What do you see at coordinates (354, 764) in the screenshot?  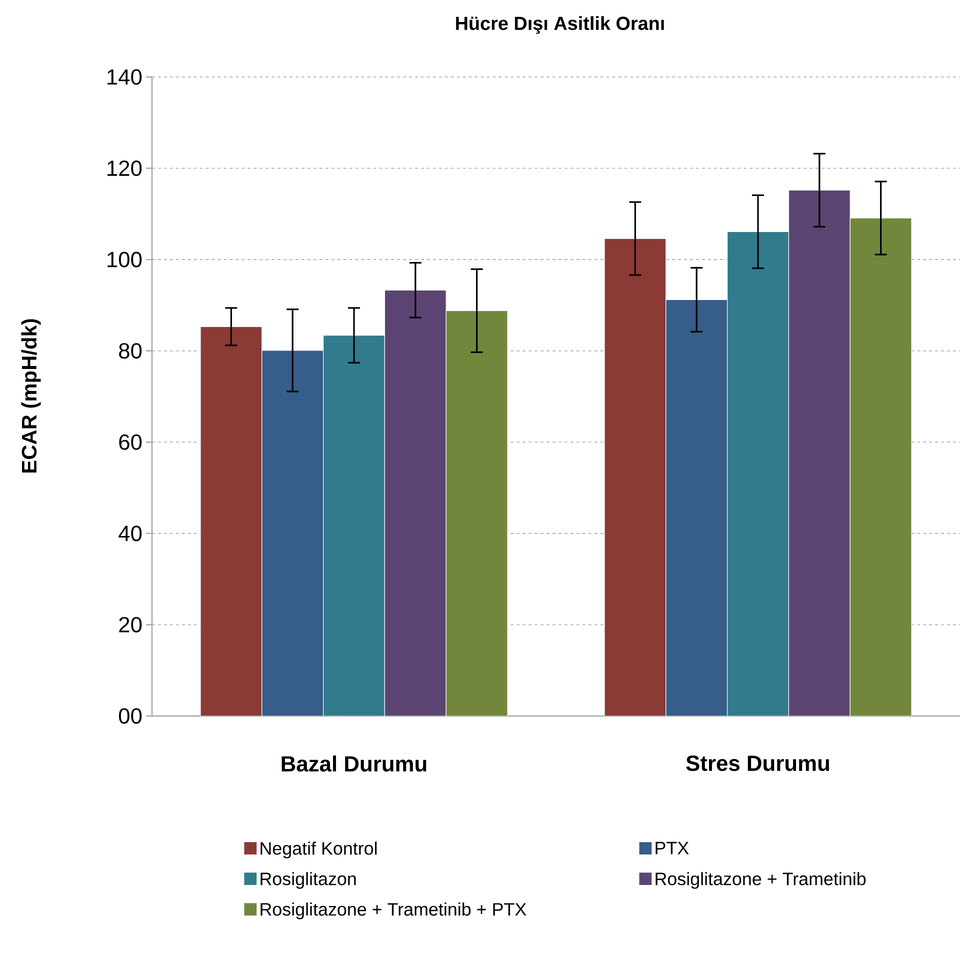 I see `x-tick-label: Bazal Durumu` at bounding box center [354, 764].